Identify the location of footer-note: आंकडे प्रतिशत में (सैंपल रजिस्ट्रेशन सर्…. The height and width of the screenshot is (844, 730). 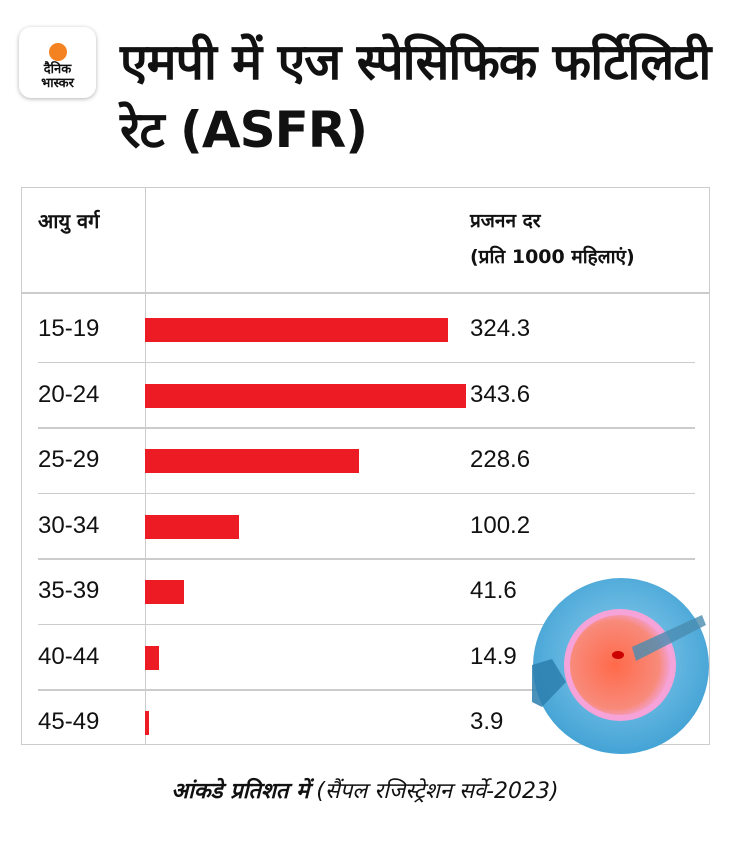
(365, 790).